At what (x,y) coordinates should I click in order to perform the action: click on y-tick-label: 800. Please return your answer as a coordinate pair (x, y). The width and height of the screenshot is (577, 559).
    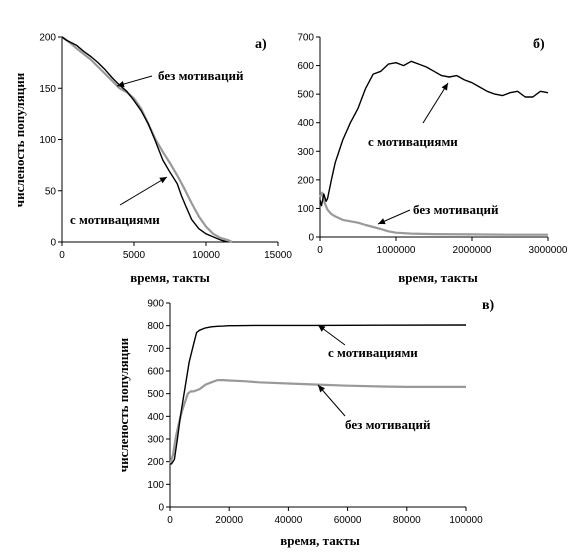
    Looking at the image, I should click on (155, 326).